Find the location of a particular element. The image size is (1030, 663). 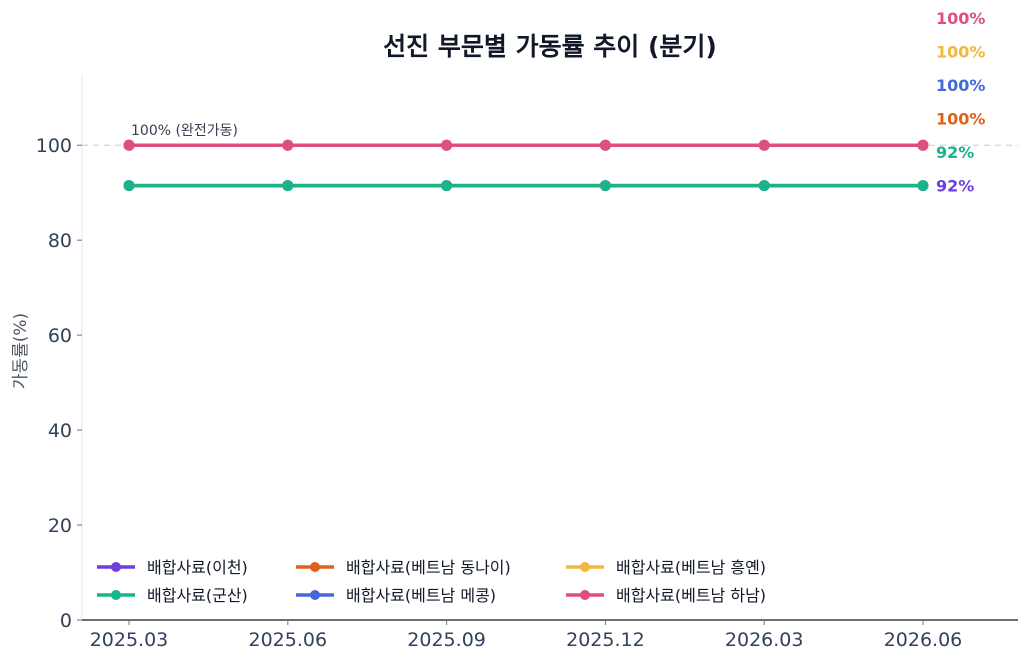

x-tick-label: 2025.09 is located at coordinates (446, 640).